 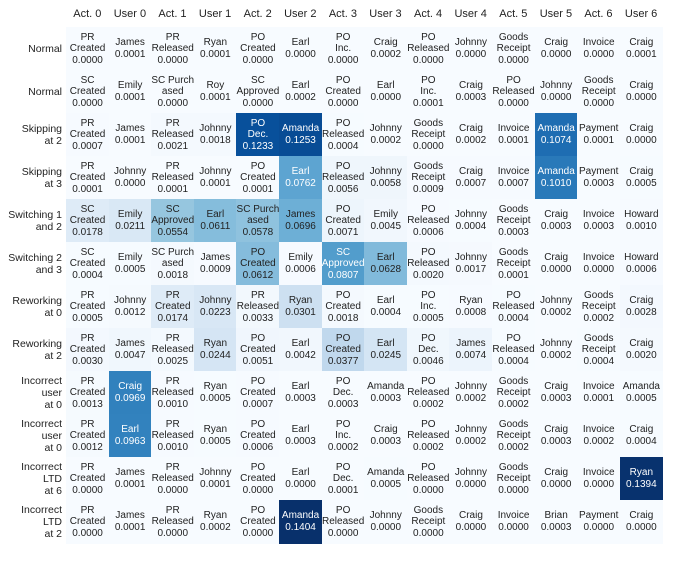 I want to click on row-header: Switching 2 and 3, so click(x=35, y=263).